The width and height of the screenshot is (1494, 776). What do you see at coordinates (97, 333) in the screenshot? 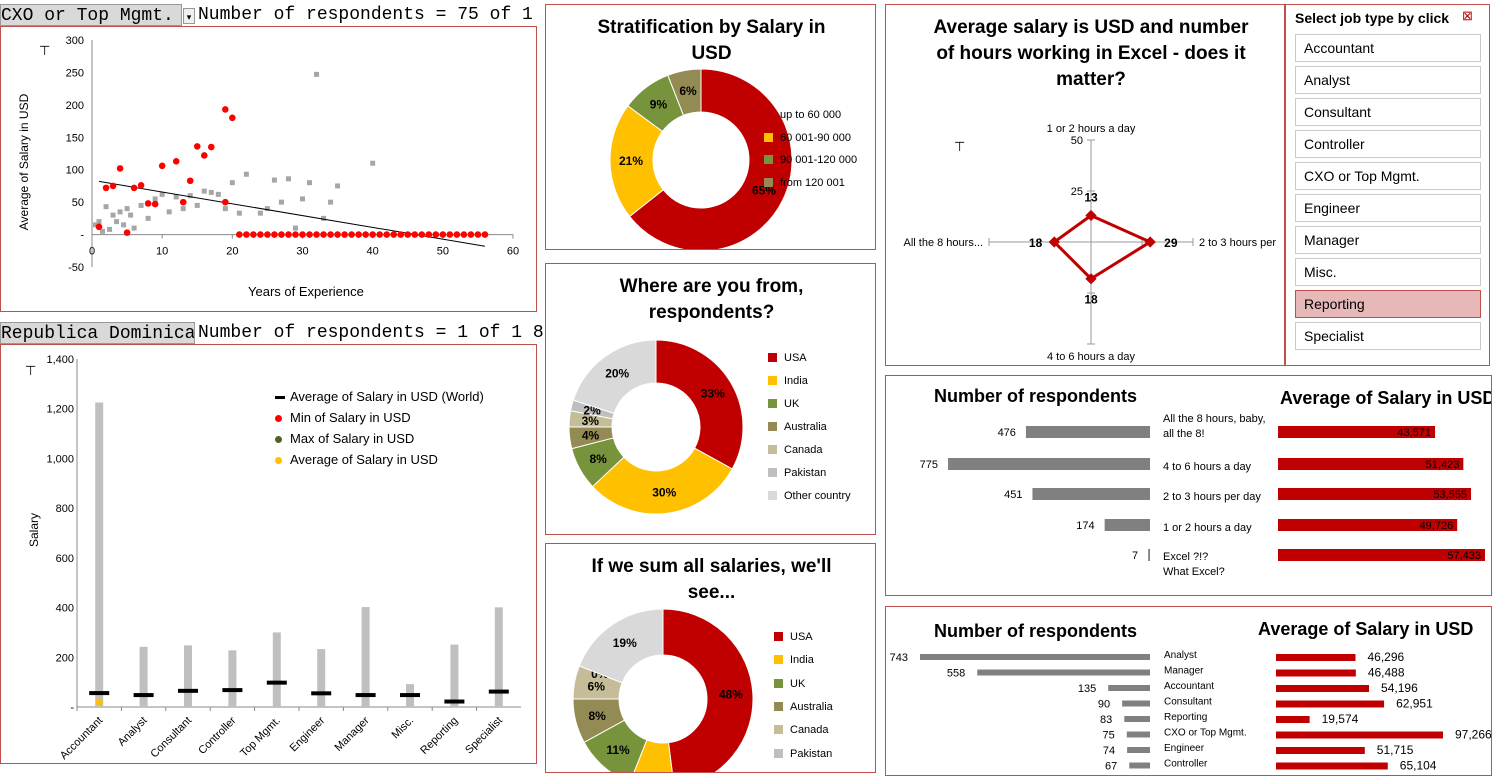
I see `country-filter-cell: Republica Dominica` at bounding box center [97, 333].